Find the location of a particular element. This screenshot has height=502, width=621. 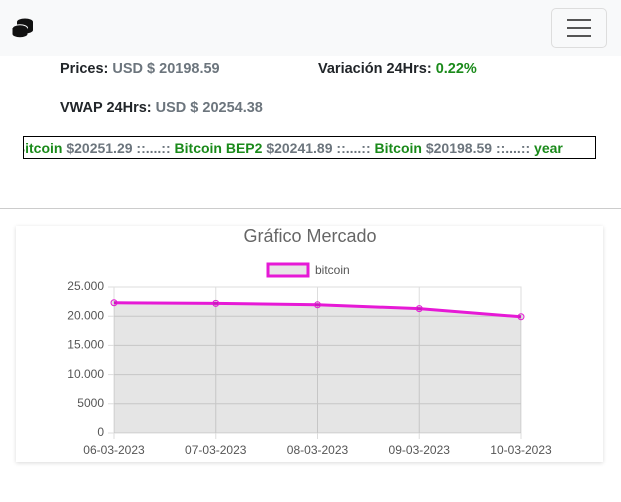

logo-icon is located at coordinates (23, 28).